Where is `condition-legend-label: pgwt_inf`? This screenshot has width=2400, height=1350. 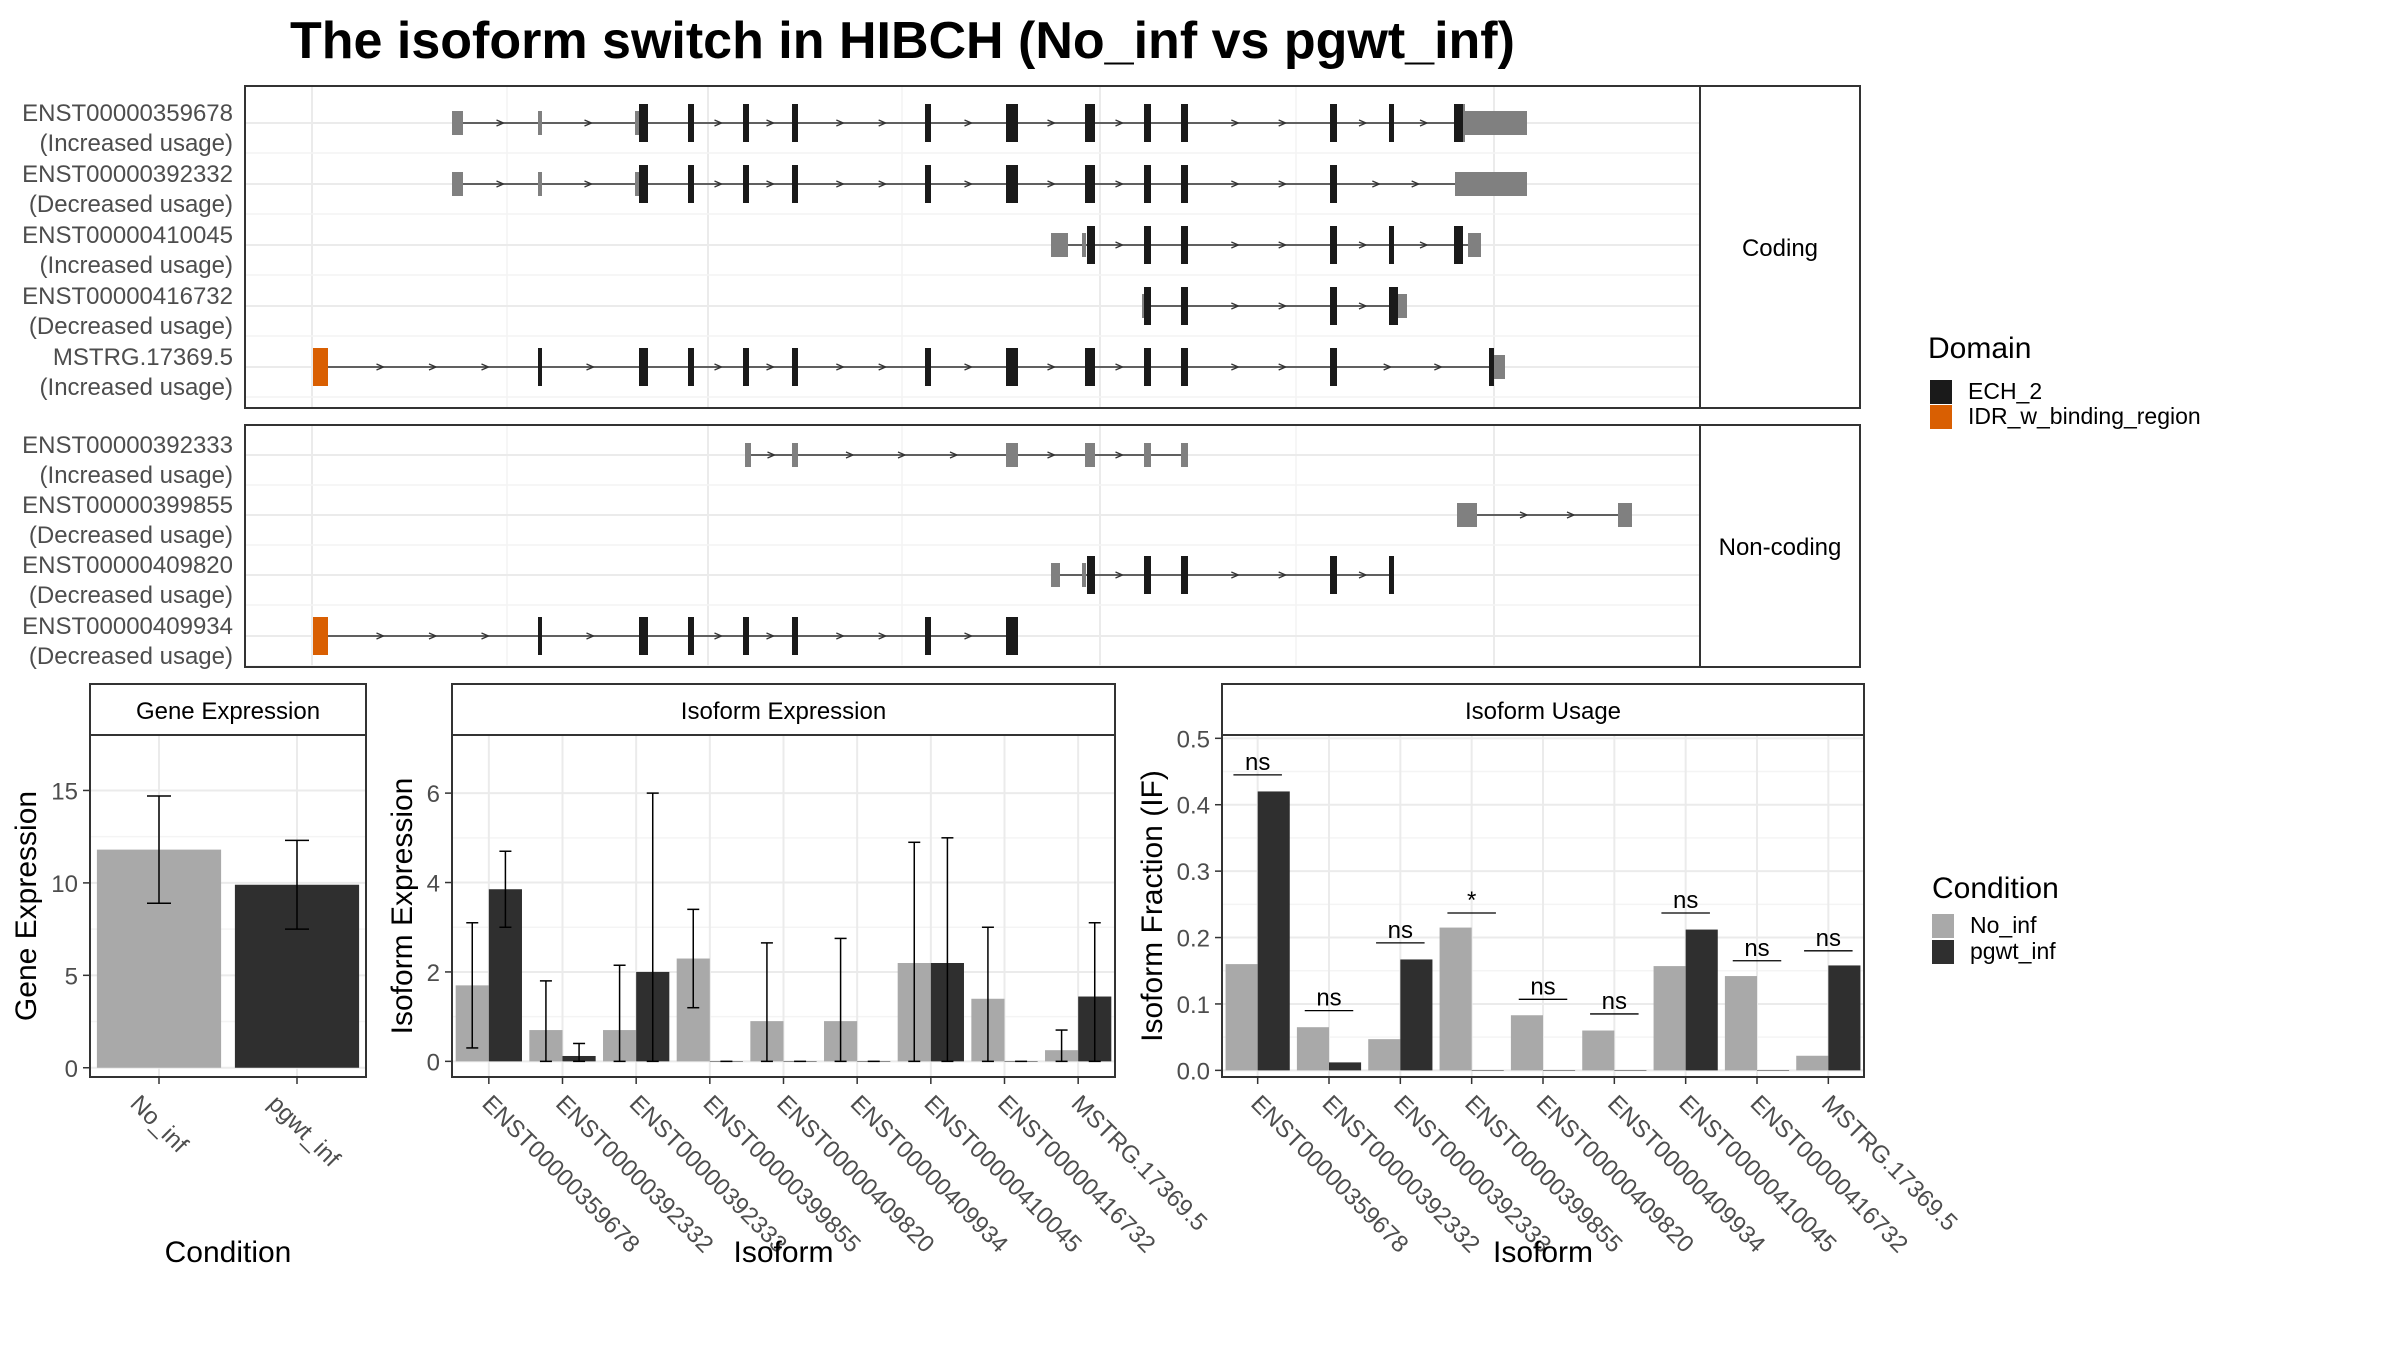
condition-legend-label: pgwt_inf is located at coordinates (2013, 951).